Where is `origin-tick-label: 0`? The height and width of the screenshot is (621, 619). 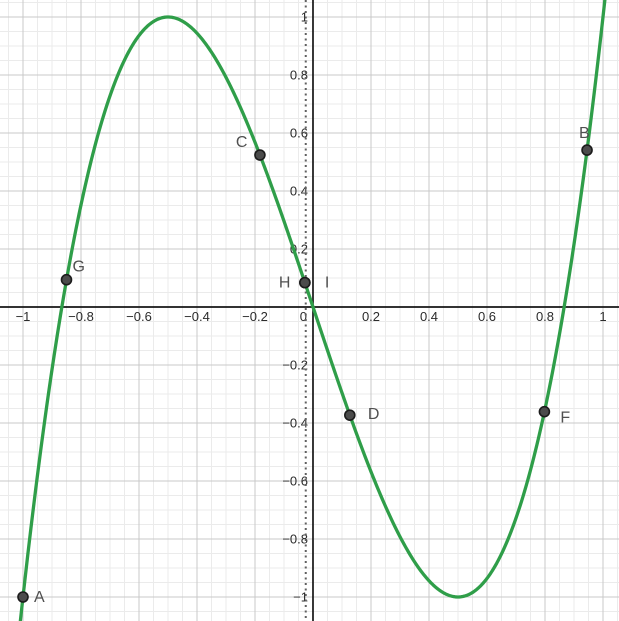
origin-tick-label: 0 is located at coordinates (303, 316).